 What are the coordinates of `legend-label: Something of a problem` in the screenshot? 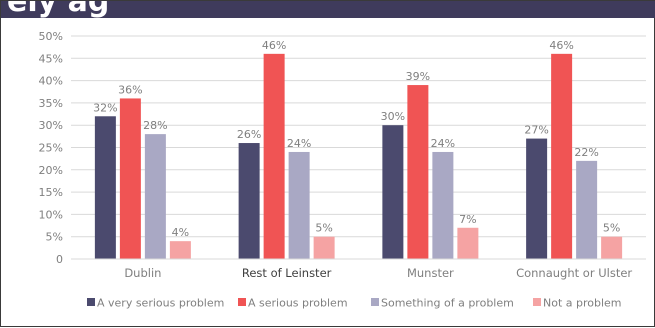 It's located at (447, 303).